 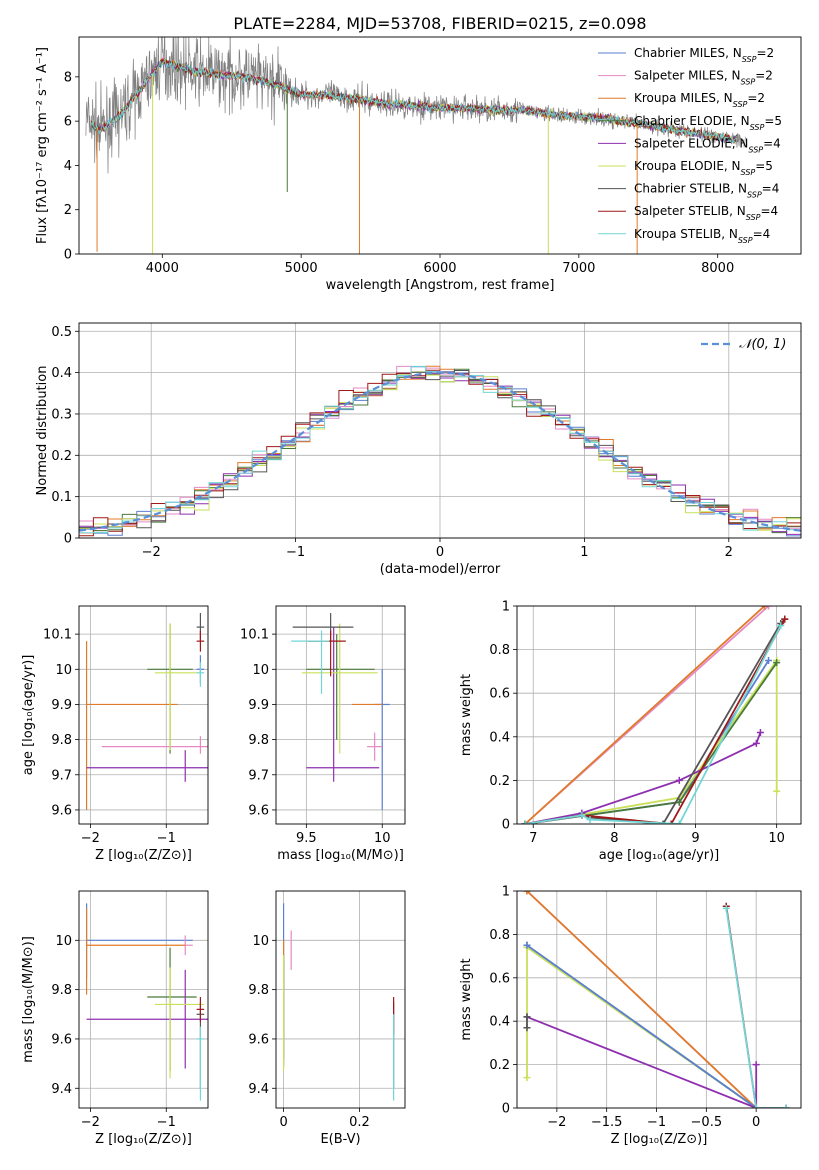 I want to click on y-tick-label: 6, so click(x=68, y=122).